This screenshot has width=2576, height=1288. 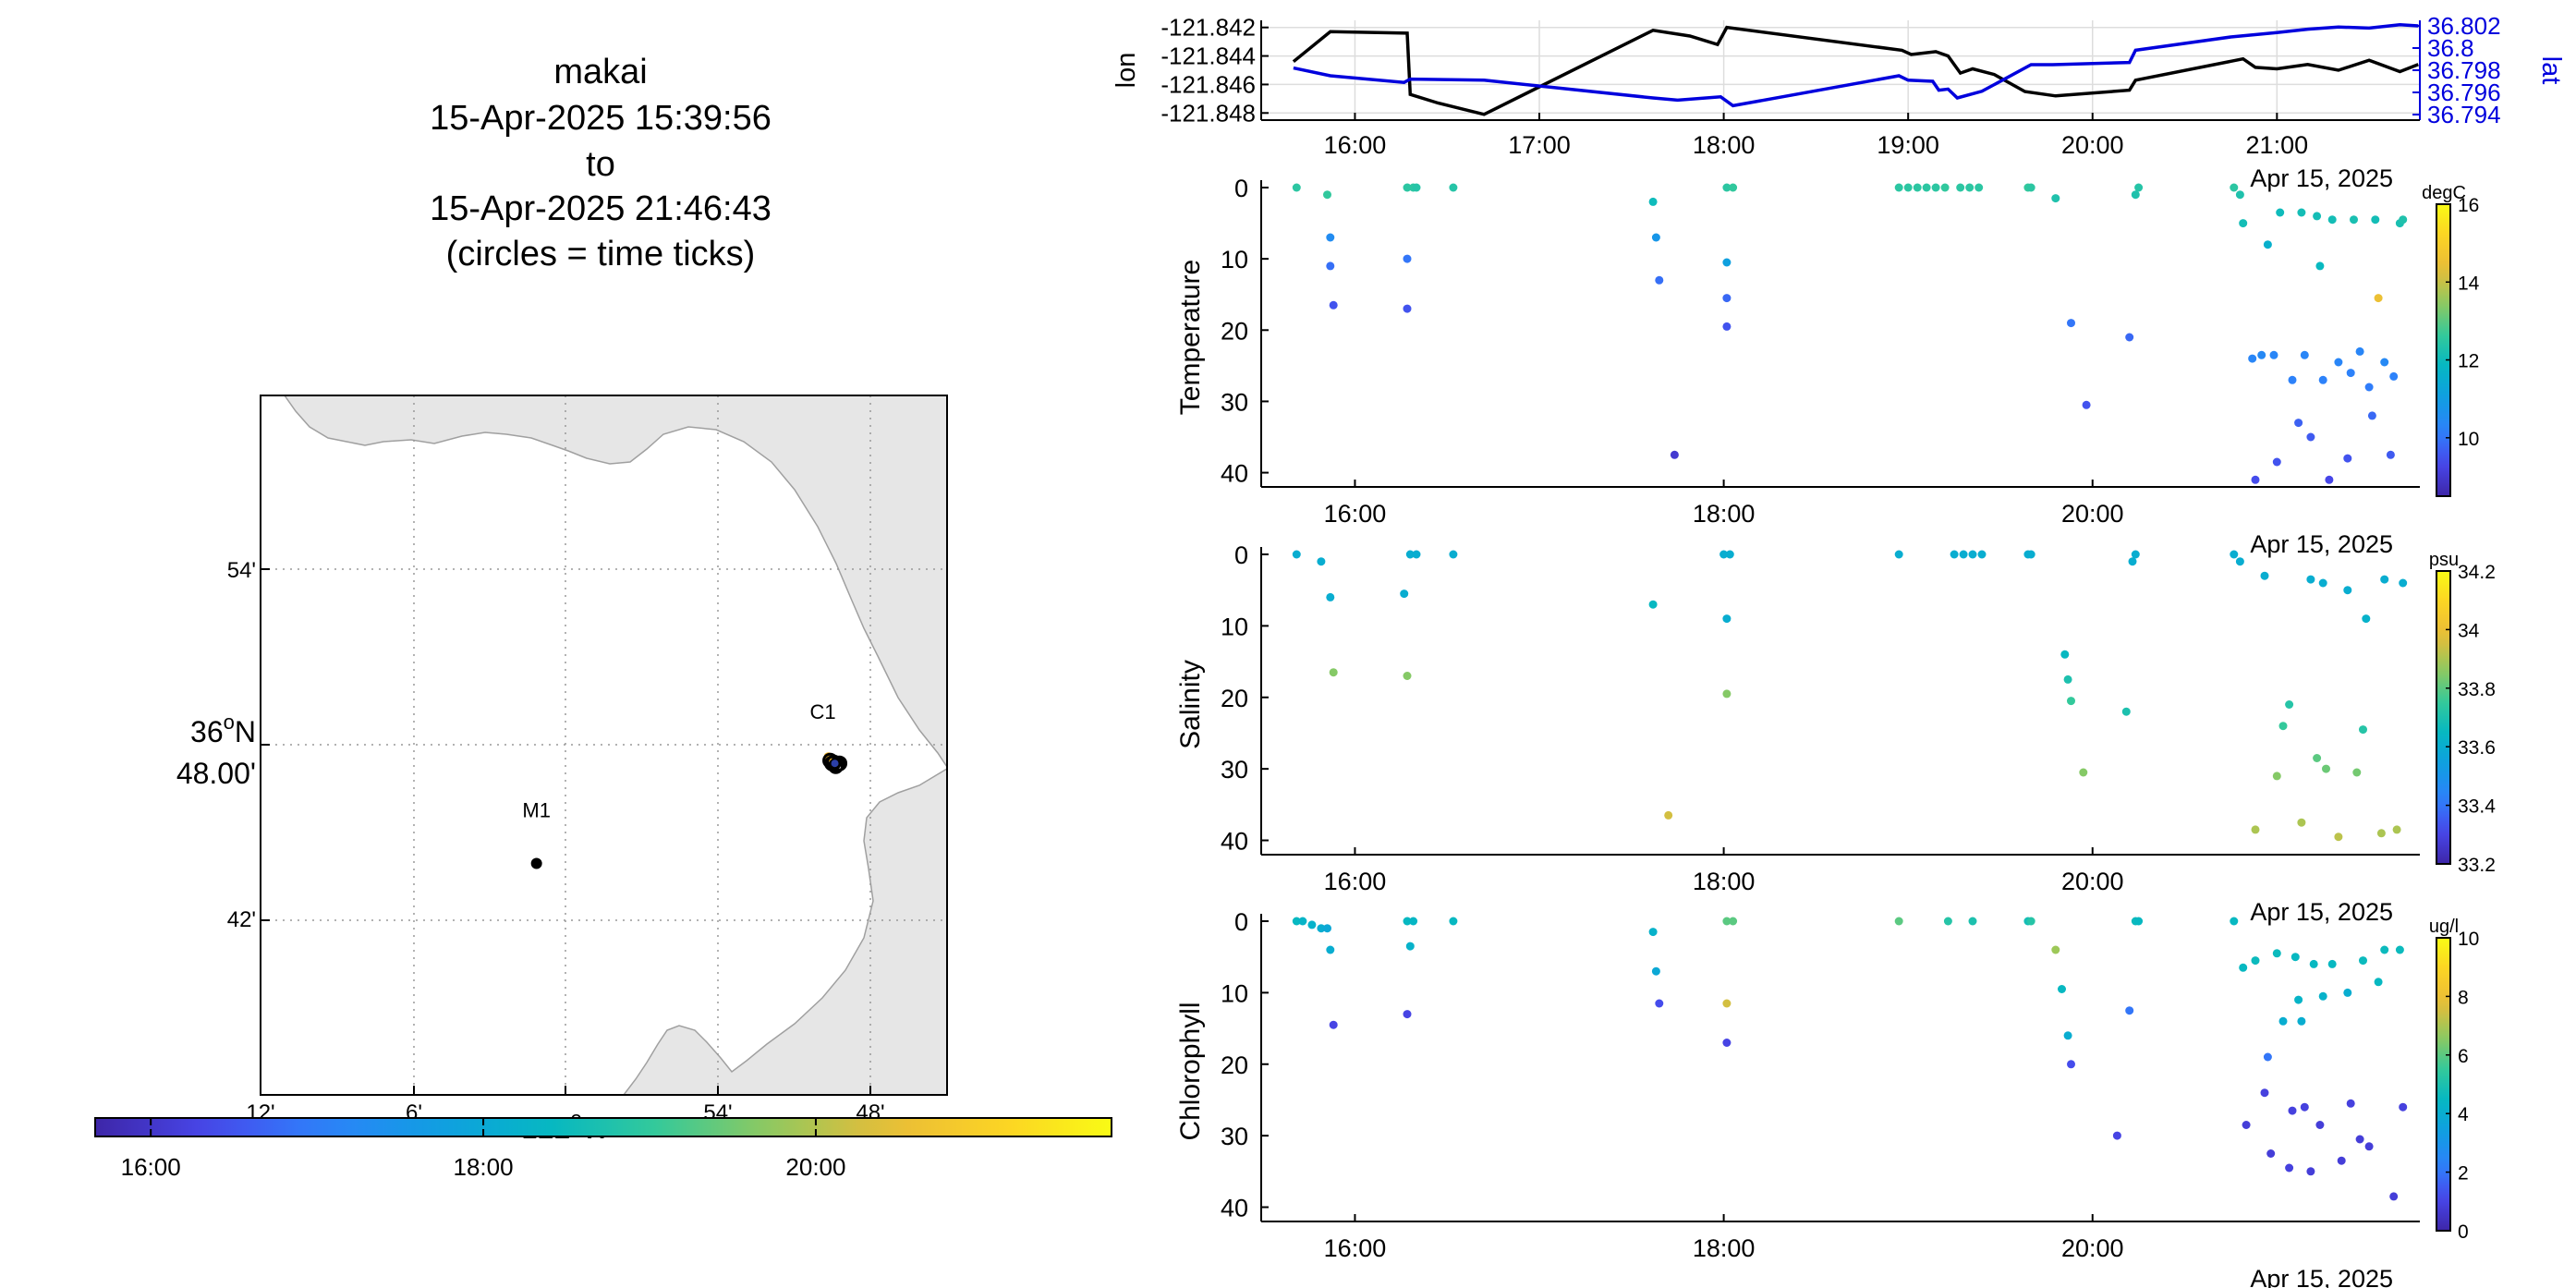 What do you see at coordinates (601, 119) in the screenshot?
I see `title-start-time: 15-Apr-2025 15:39:56` at bounding box center [601, 119].